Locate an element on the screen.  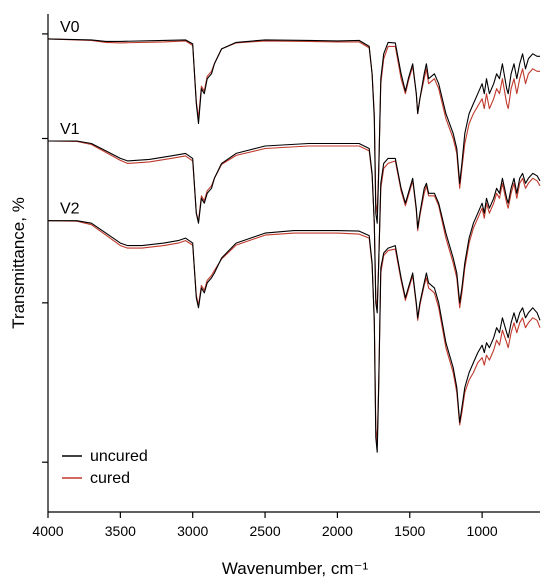
x-ticks: 4000 3500 3000 2500 2000 1500 1000 is located at coordinates (265, 525).